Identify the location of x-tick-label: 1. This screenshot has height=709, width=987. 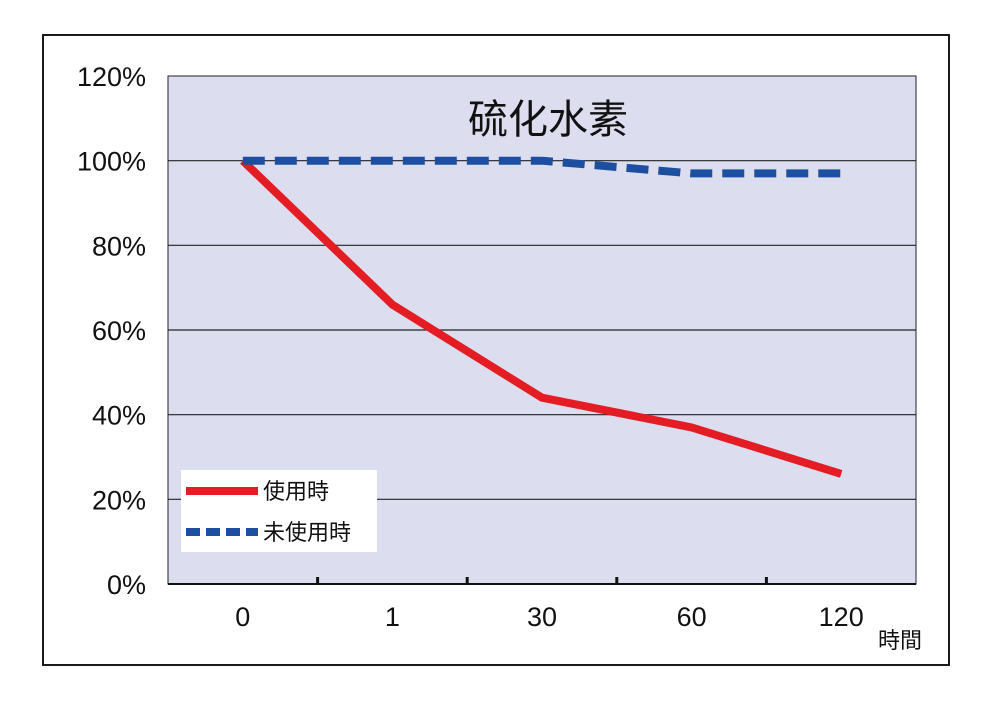
(392, 617).